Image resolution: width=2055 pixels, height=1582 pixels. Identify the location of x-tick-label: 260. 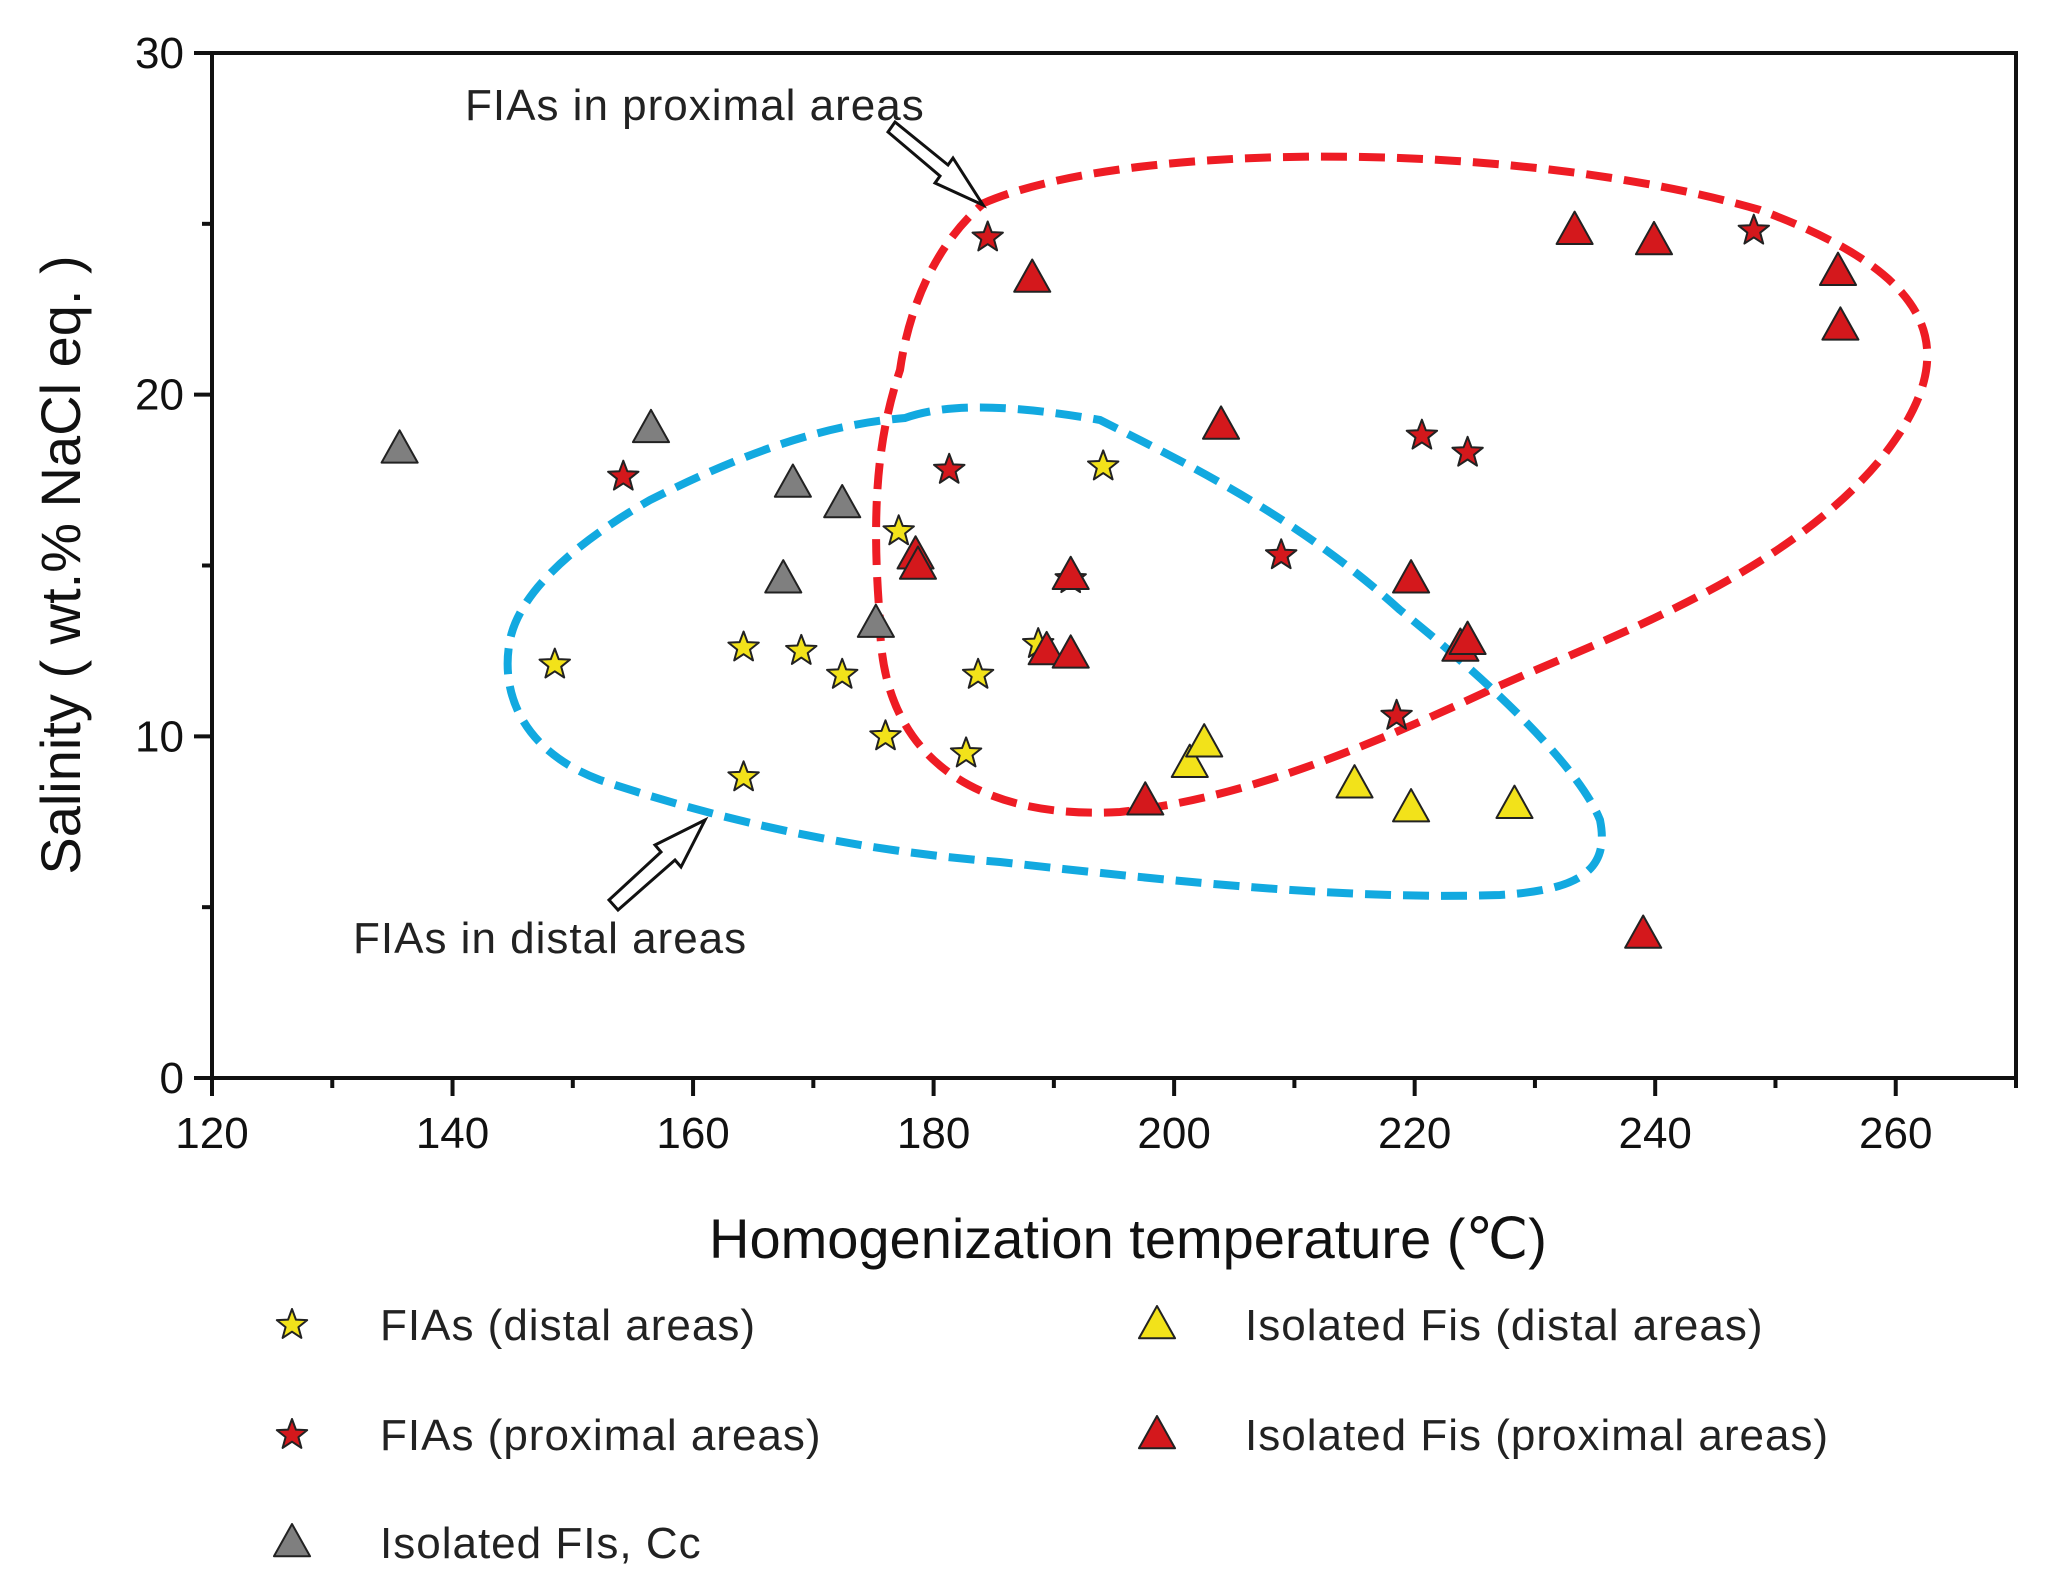
(1895, 1133).